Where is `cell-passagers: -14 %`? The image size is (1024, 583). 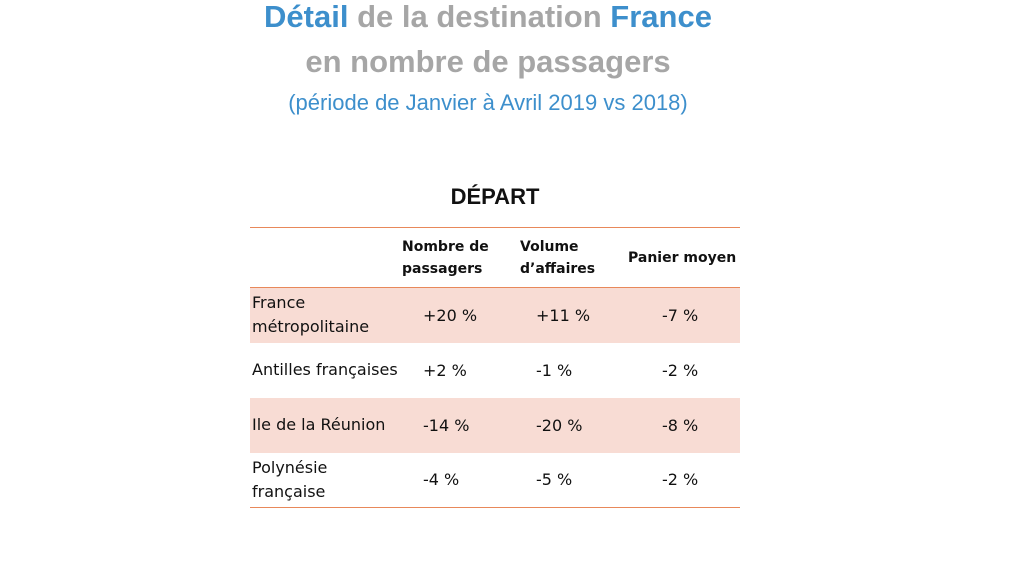
cell-passagers: -14 % is located at coordinates (446, 425).